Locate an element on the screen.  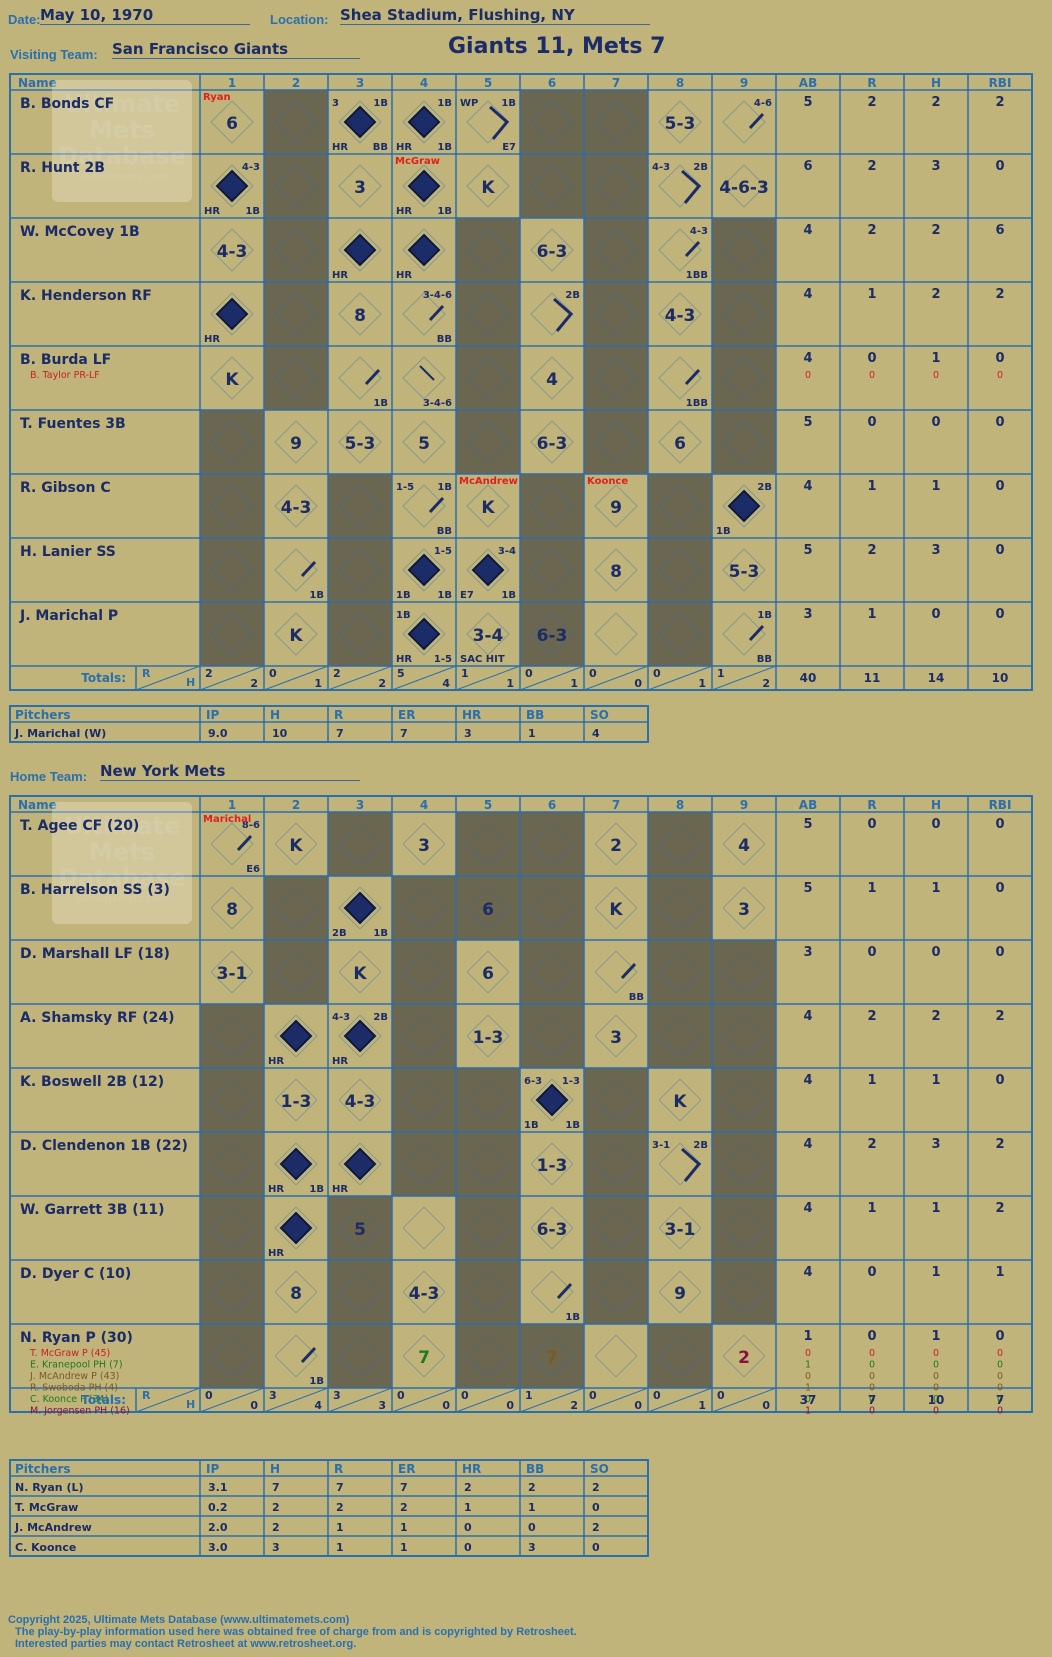
player-stat: 3 is located at coordinates (807, 614).